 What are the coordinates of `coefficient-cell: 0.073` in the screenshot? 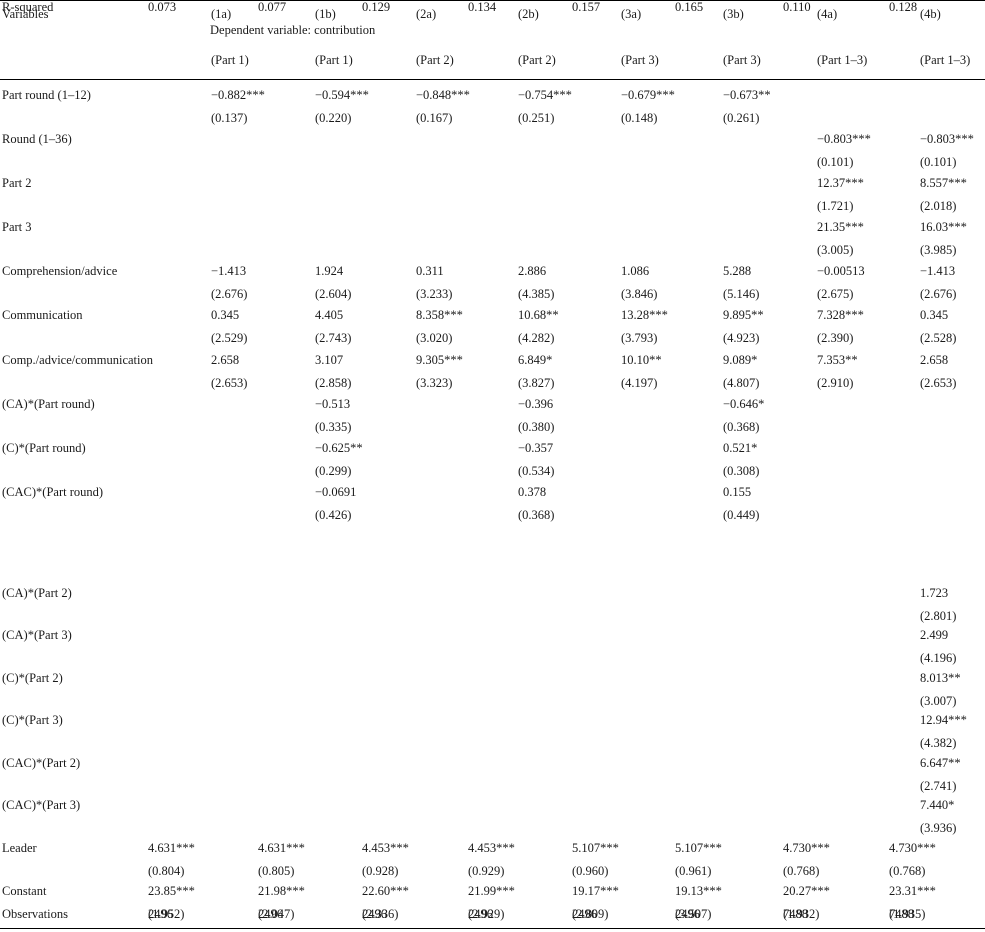 It's located at (162, 7).